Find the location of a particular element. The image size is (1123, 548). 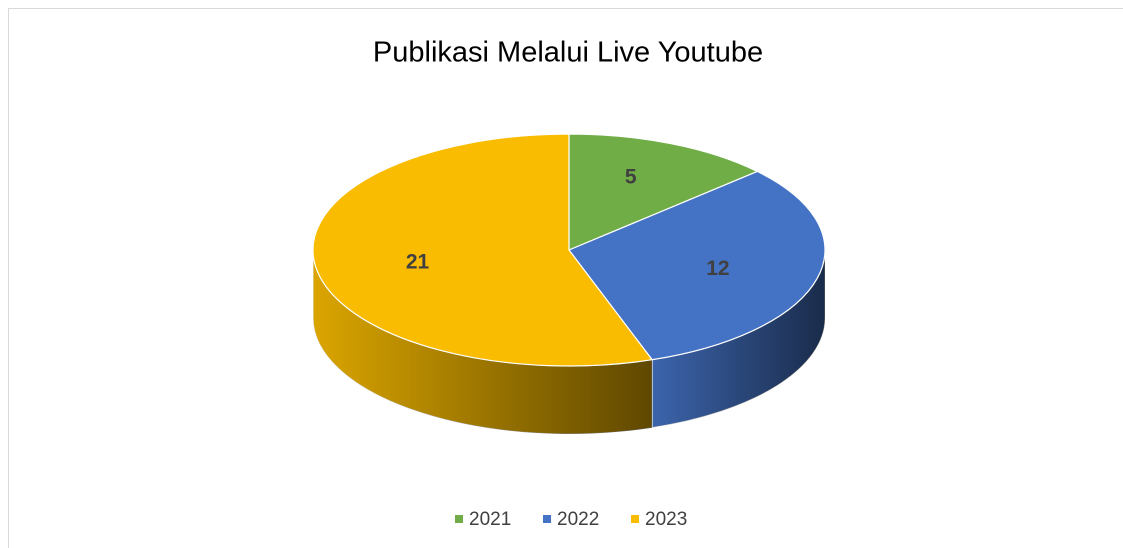

legend: 2021 2022 2023 is located at coordinates (571, 519).